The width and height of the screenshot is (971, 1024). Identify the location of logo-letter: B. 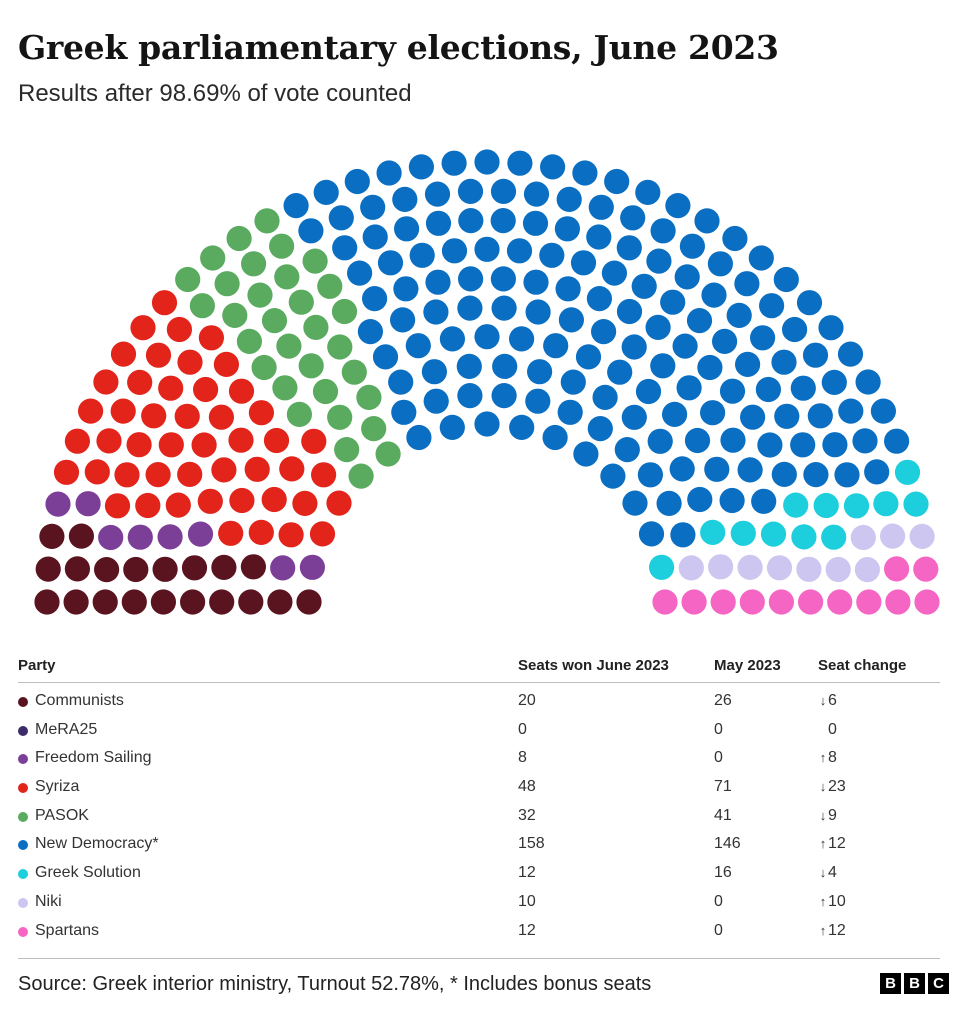
(890, 983).